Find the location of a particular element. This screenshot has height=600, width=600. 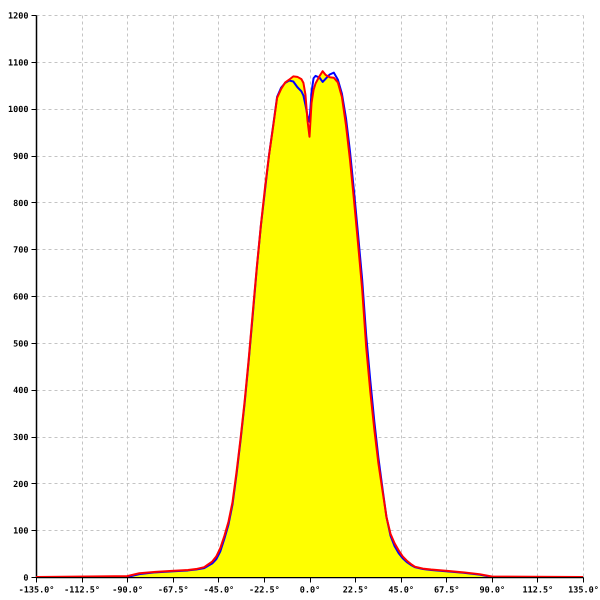

x-tick-label: -112.5° is located at coordinates (82, 591).